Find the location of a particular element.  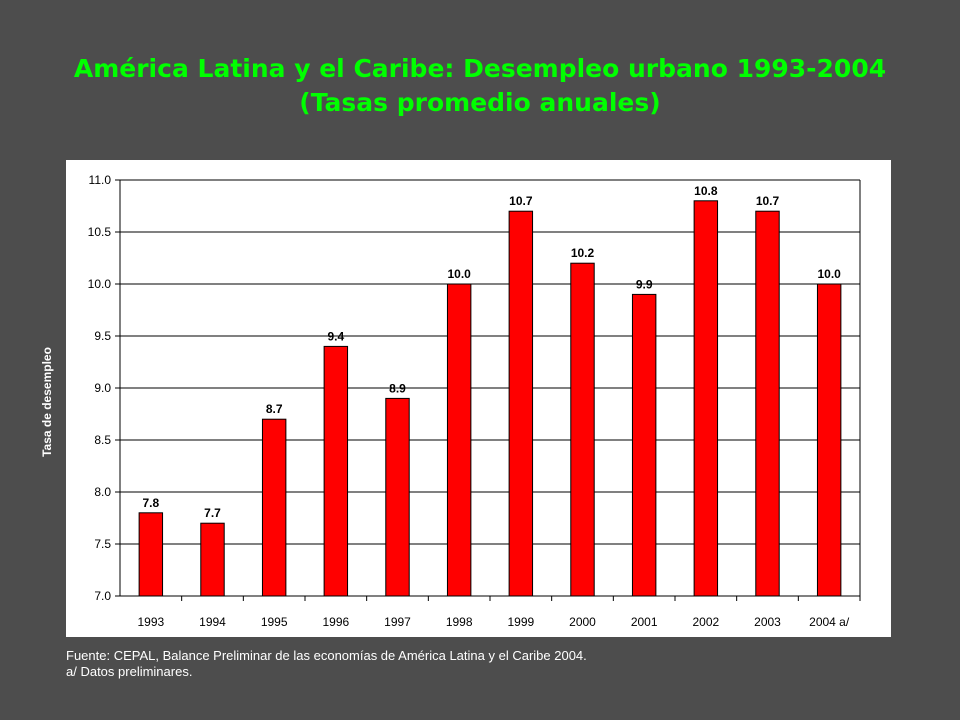

x-tick-label: 1995 is located at coordinates (274, 622).